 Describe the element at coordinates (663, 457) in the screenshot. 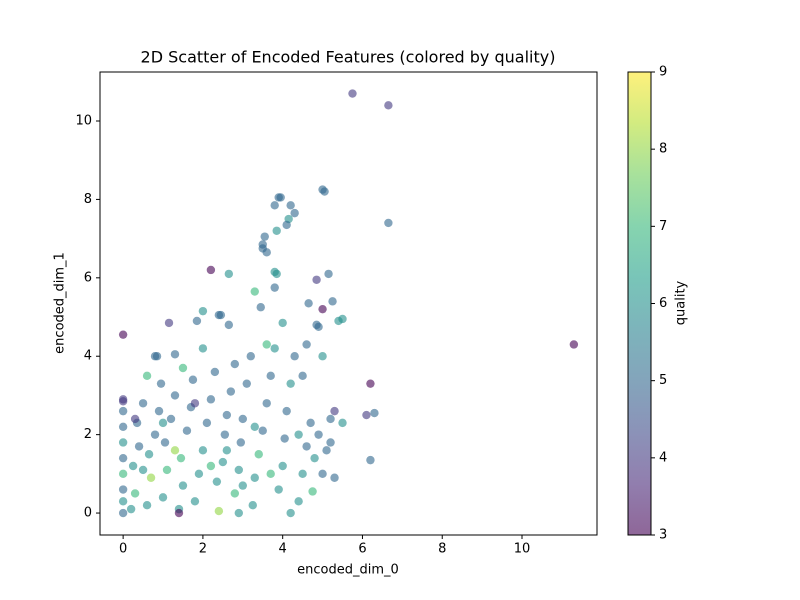

I see `colorbar-tick-label: 4` at that location.